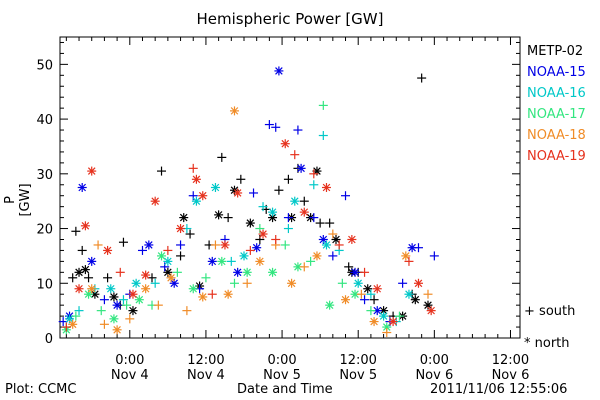 This screenshot has width=600, height=400. Describe the element at coordinates (49, 339) in the screenshot. I see `y-tick-label: 0` at that location.